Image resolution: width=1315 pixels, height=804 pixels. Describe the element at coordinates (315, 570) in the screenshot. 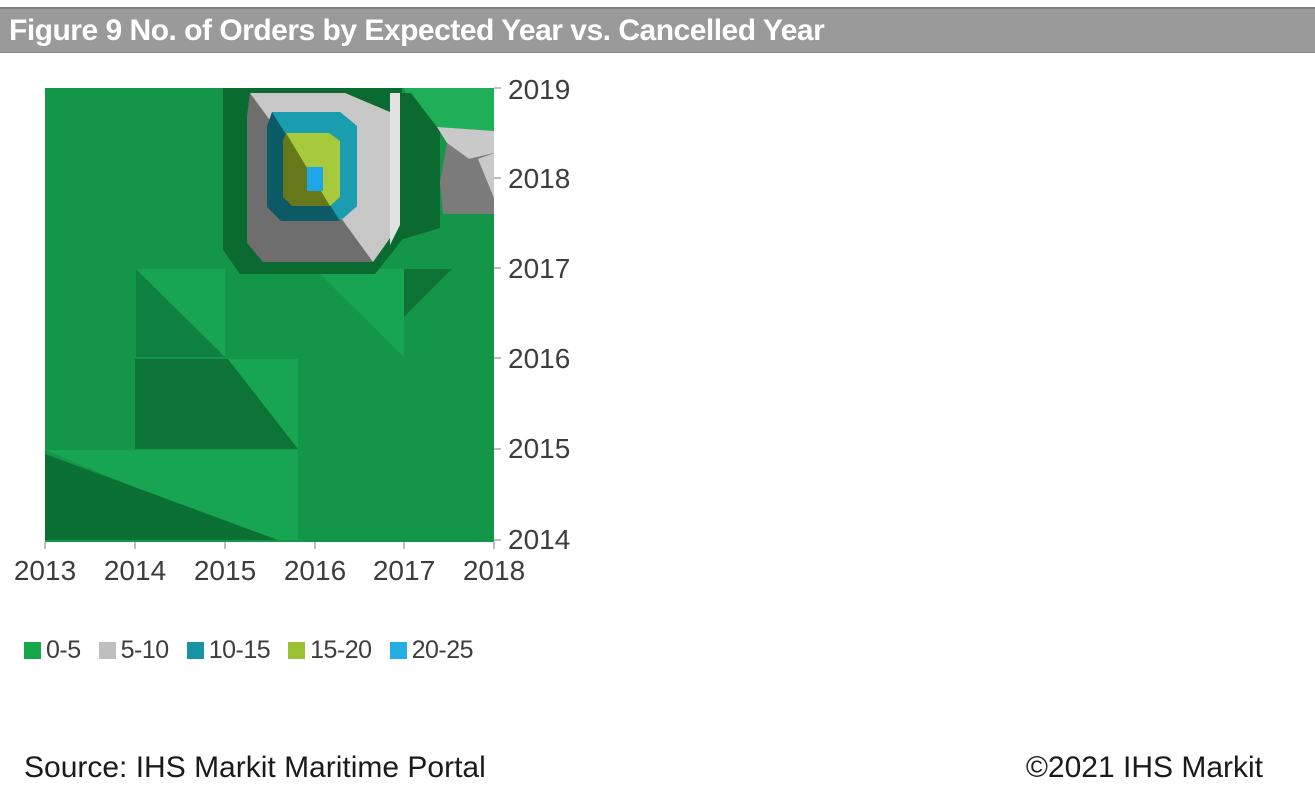

I see `x-tick-label: 2016` at that location.